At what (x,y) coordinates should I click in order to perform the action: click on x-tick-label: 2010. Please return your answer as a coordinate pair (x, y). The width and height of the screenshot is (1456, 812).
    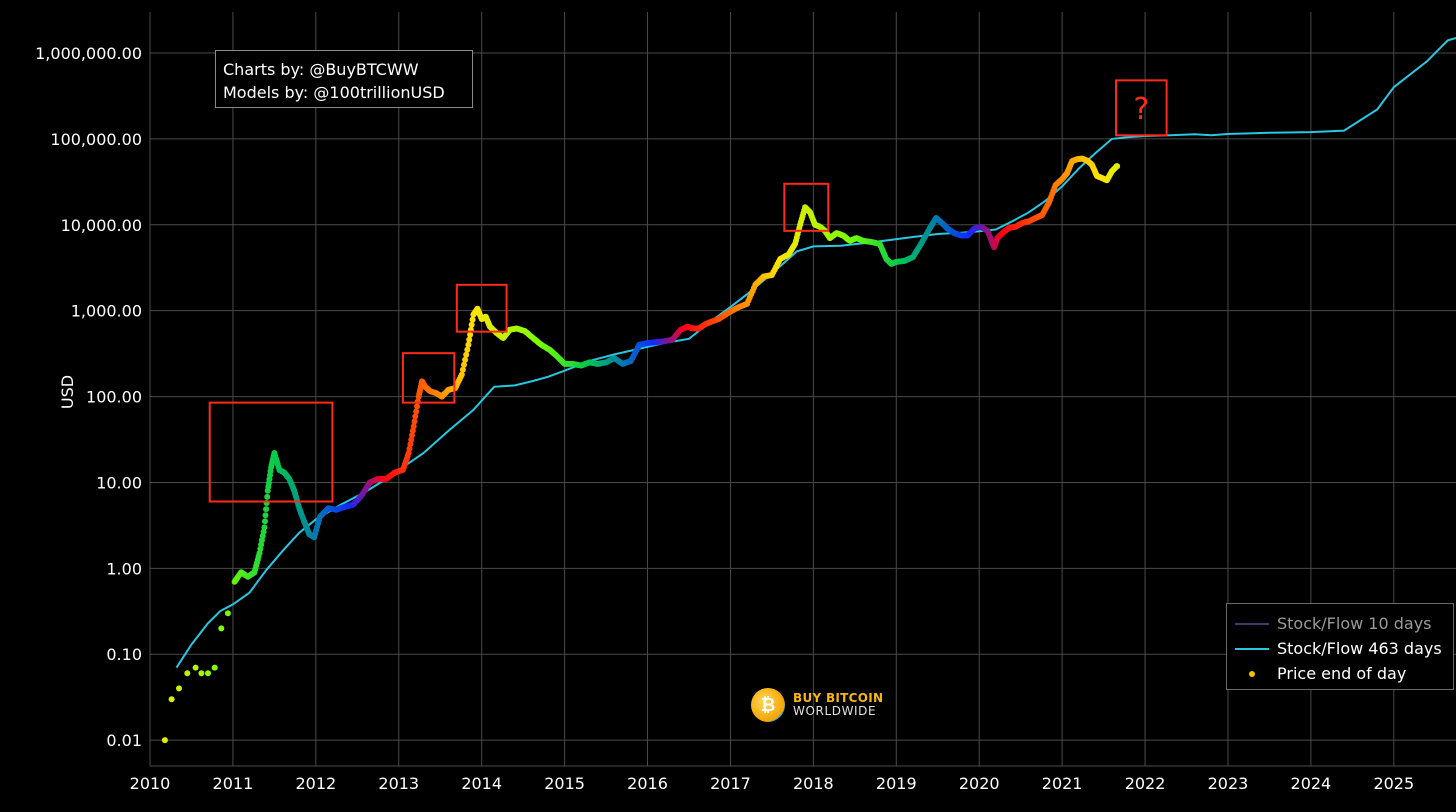
    Looking at the image, I should click on (150, 783).